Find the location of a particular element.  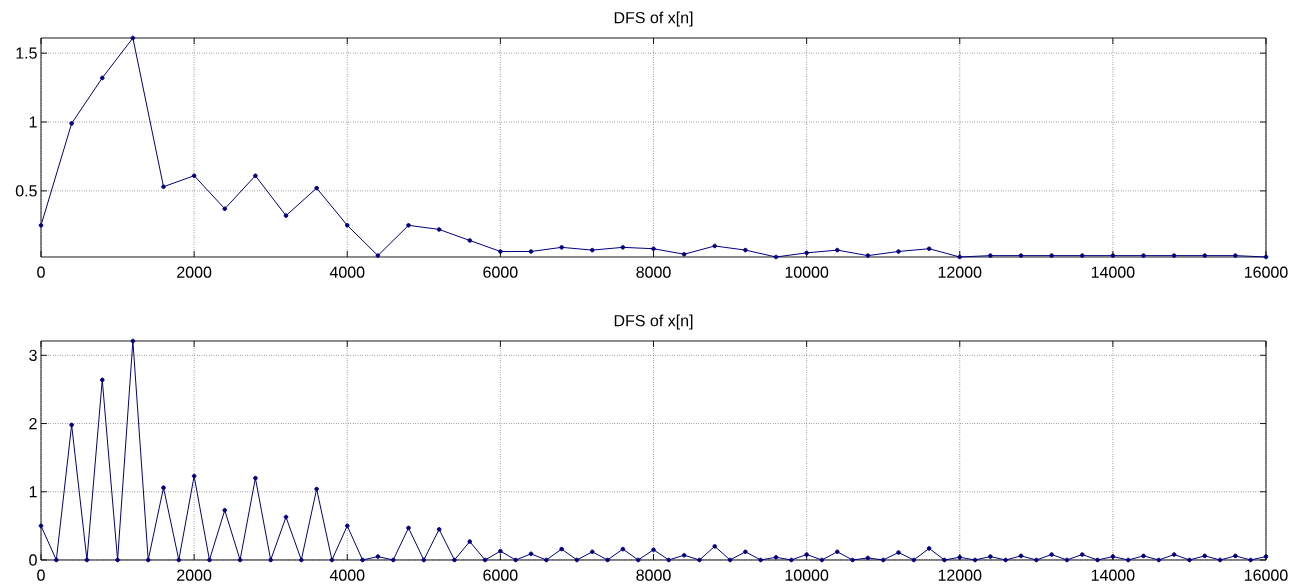

y-tick-label: 1.5 is located at coordinates (26, 53).